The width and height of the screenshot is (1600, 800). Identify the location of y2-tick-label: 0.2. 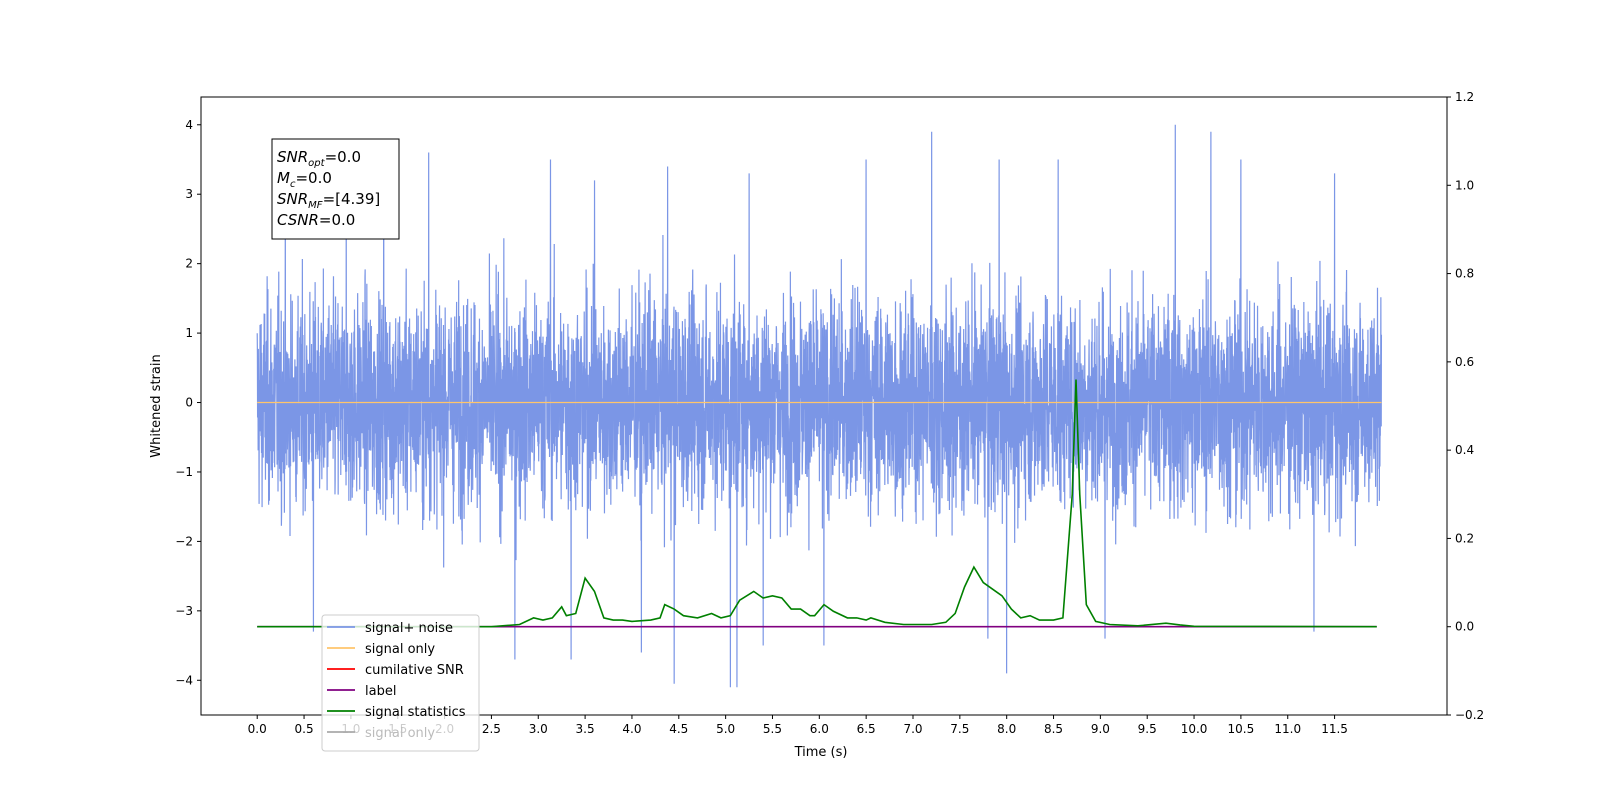
(1464, 538).